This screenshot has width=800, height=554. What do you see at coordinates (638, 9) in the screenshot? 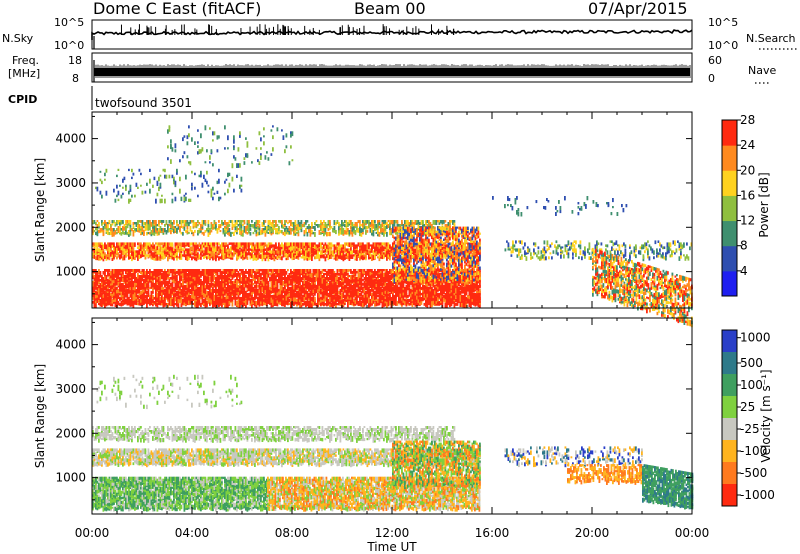
I see `date-title: 07/Apr/2015` at bounding box center [638, 9].